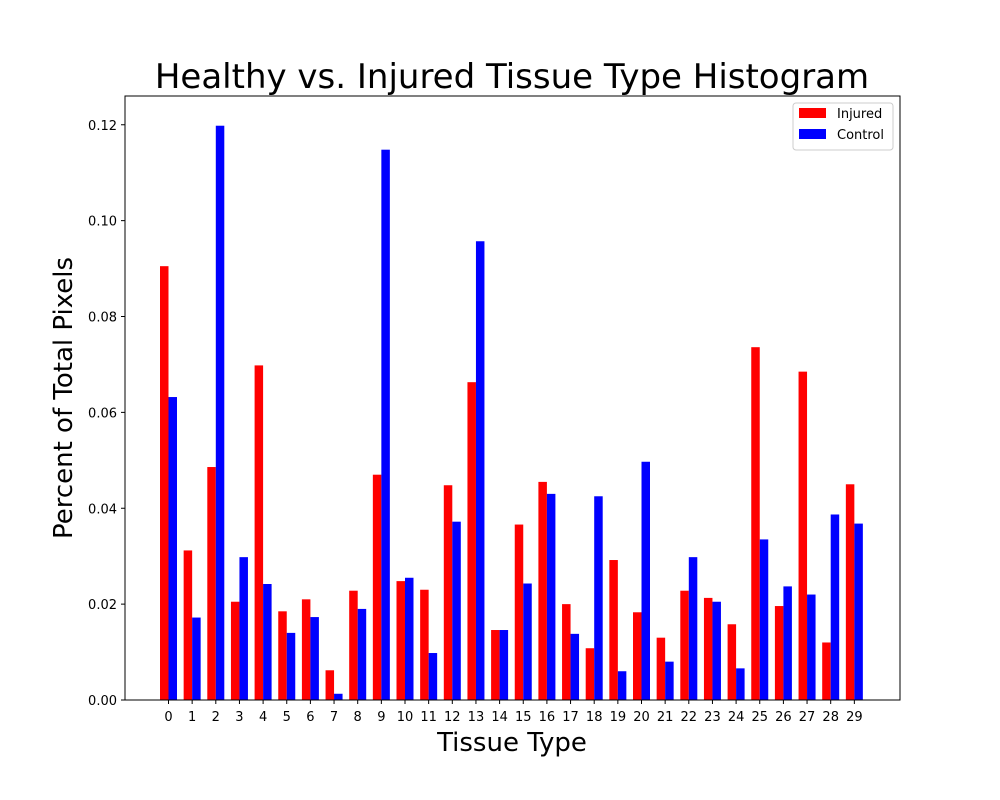 The width and height of the screenshot is (1000, 800). I want to click on x-tick-label: 1, so click(192, 717).